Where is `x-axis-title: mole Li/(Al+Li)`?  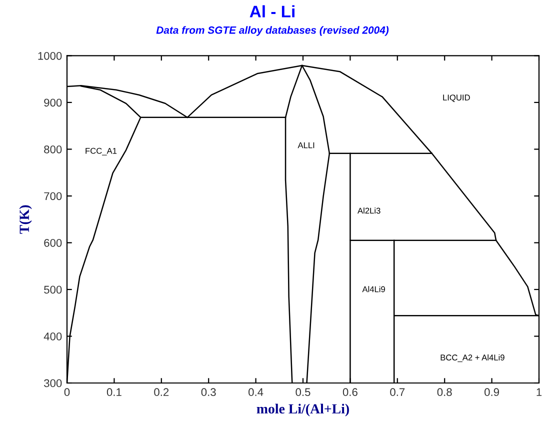 x-axis-title: mole Li/(Al+Li) is located at coordinates (302, 410).